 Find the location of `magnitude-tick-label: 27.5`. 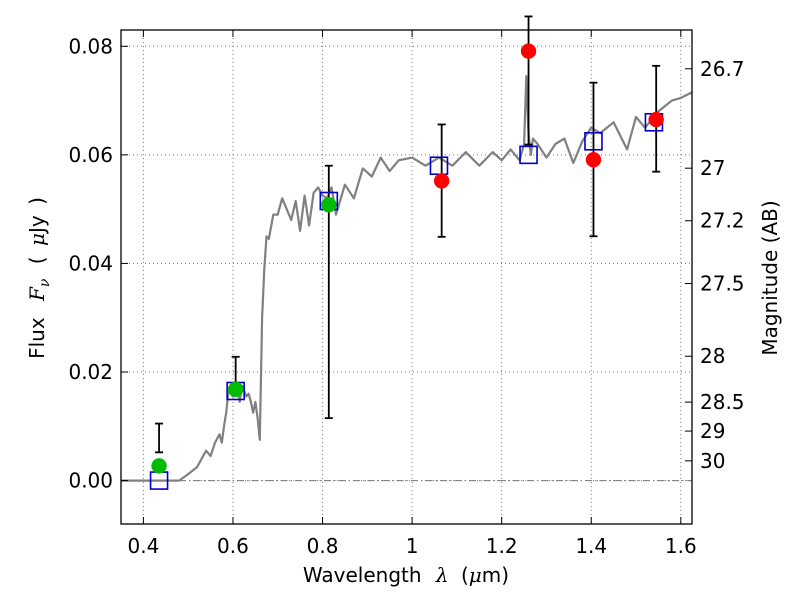

magnitude-tick-label: 27.5 is located at coordinates (722, 283).